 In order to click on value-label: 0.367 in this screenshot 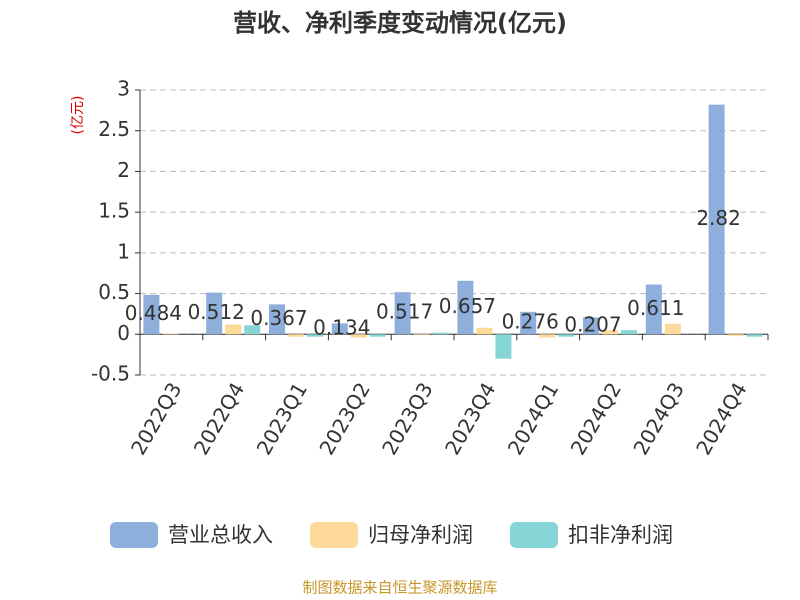, I will do `click(278, 318)`.